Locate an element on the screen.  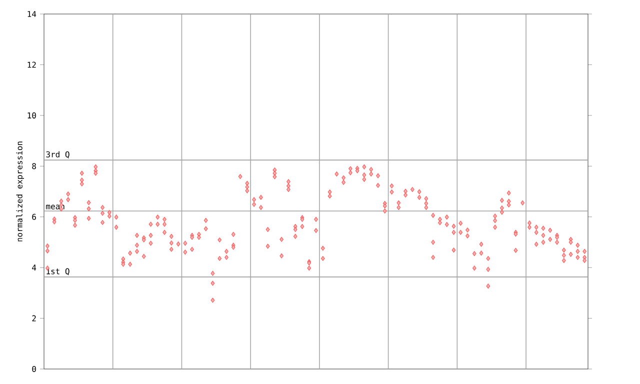
y-tick-label: 12 is located at coordinates (32, 65).